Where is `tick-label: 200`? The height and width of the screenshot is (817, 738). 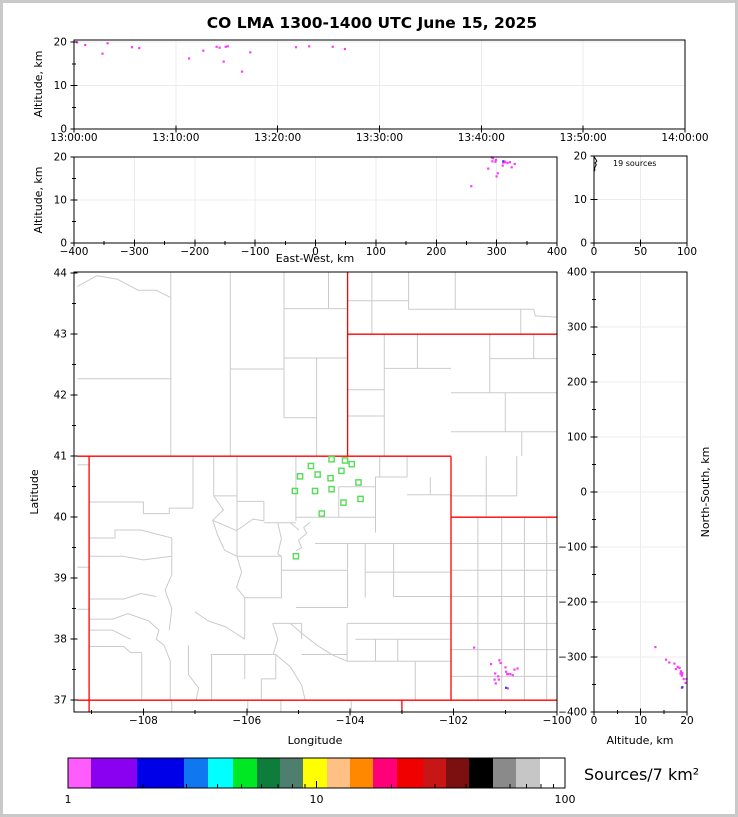 tick-label: 200 is located at coordinates (577, 383).